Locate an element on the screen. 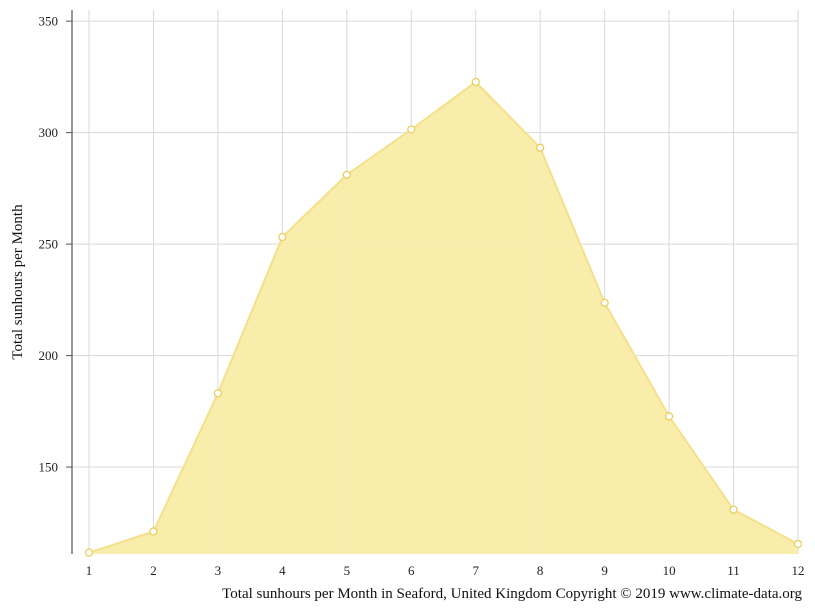 This screenshot has height=611, width=815. axes is located at coordinates (69, 282).